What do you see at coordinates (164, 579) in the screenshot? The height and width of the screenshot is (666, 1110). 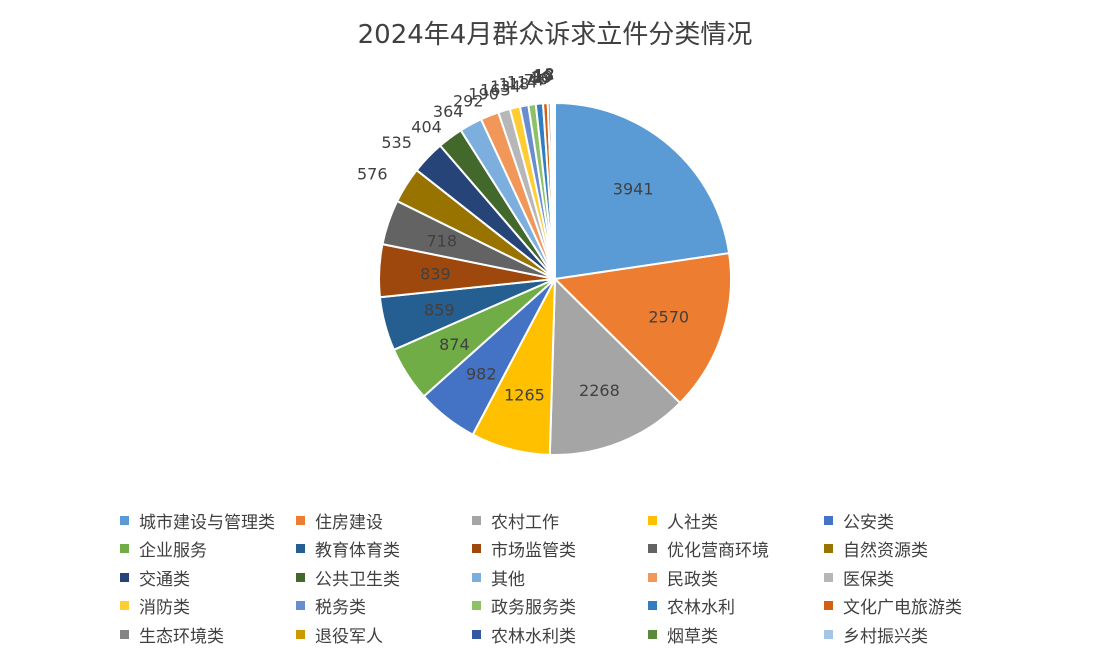 I see `legend-label: 交通类` at bounding box center [164, 579].